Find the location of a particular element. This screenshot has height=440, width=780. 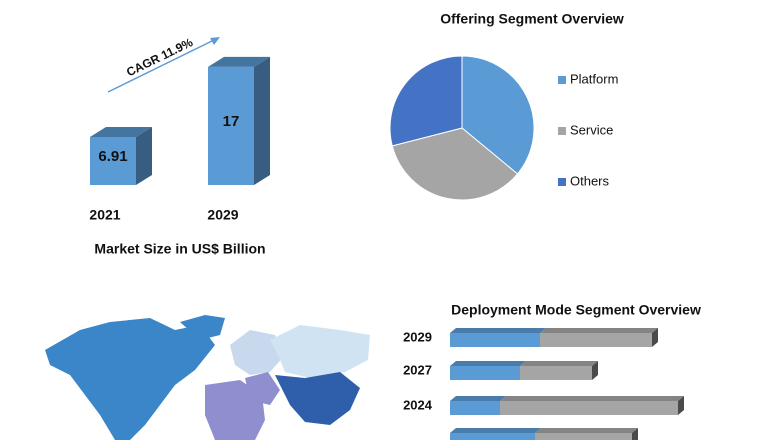

cagr-arrowhead is located at coordinates (215, 41).